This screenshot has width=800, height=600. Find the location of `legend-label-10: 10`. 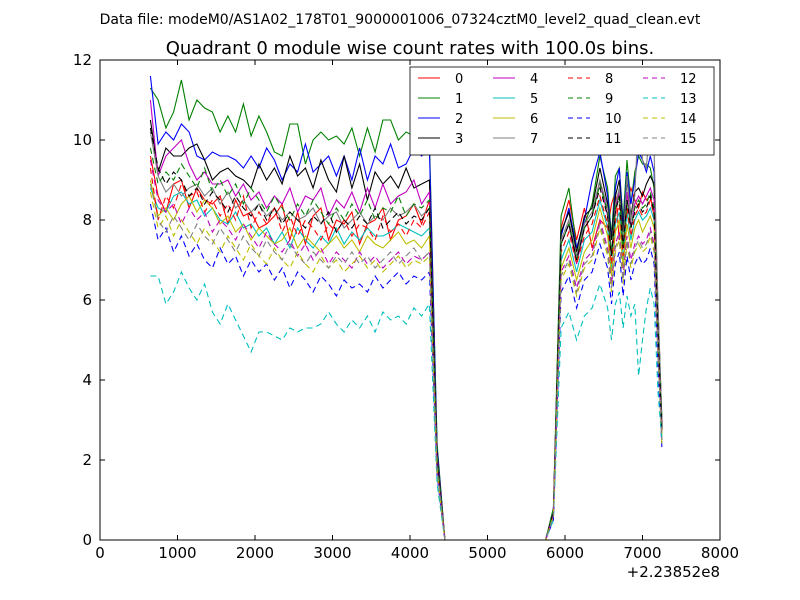

legend-label-10: 10 is located at coordinates (613, 119).